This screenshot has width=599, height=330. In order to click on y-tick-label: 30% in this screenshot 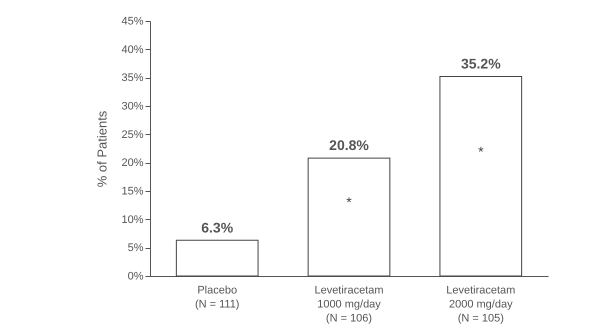, I will do `click(132, 106)`.